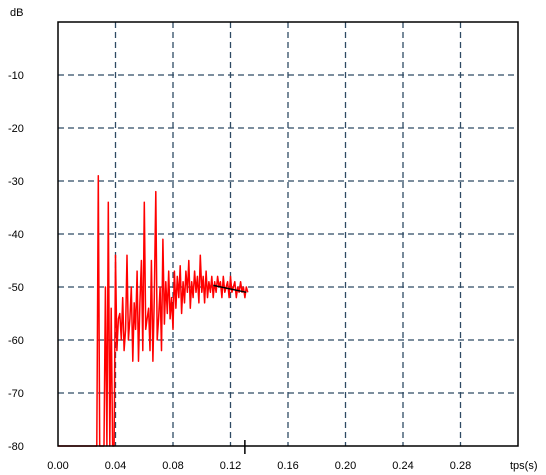 The width and height of the screenshot is (546, 475). What do you see at coordinates (16, 182) in the screenshot?
I see `y-tick-label: -30` at bounding box center [16, 182].